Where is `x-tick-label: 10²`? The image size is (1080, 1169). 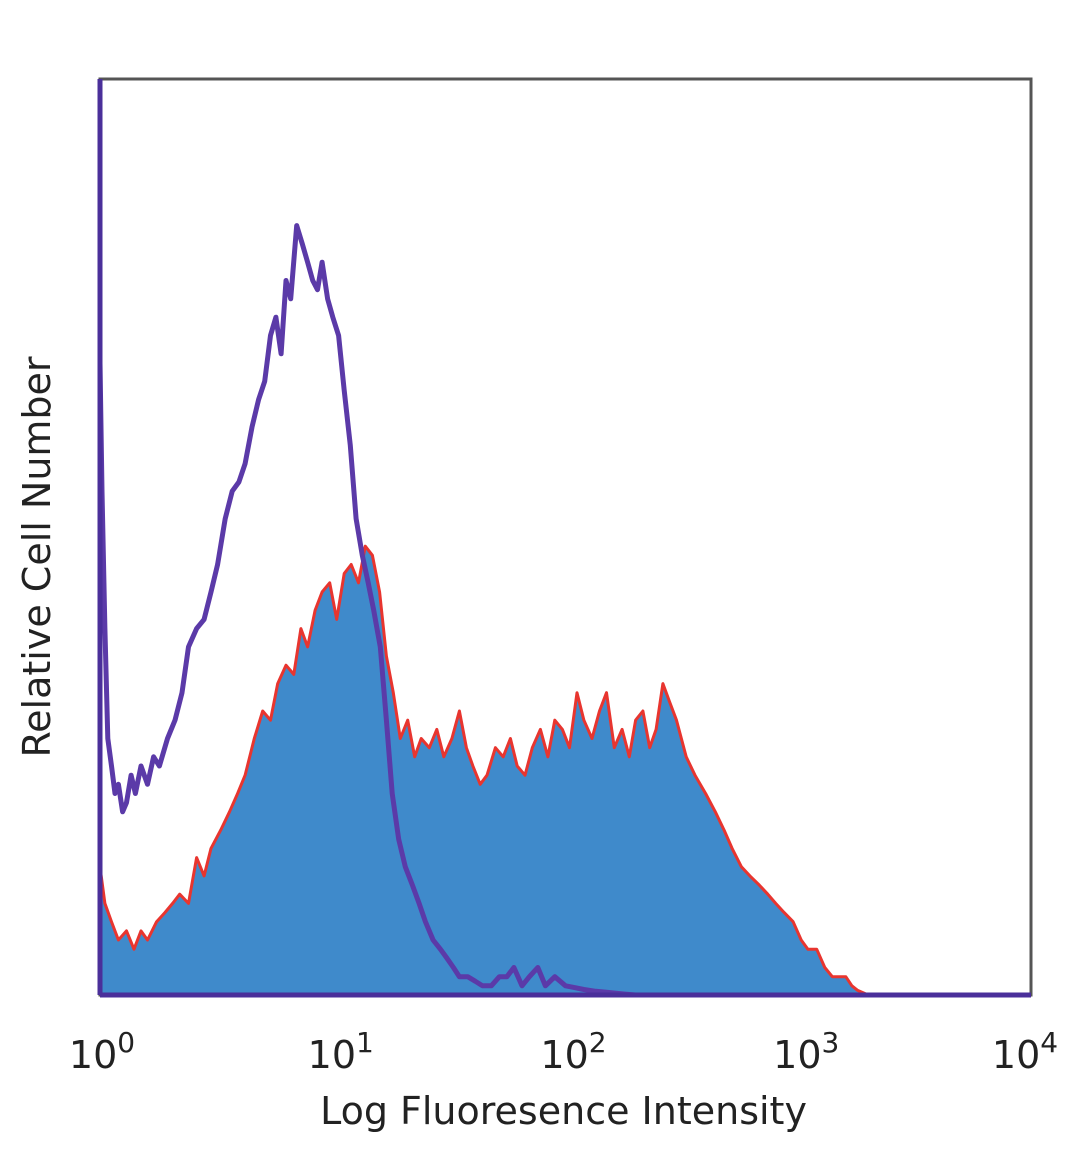 x-tick-label: 10² is located at coordinates (573, 1051).